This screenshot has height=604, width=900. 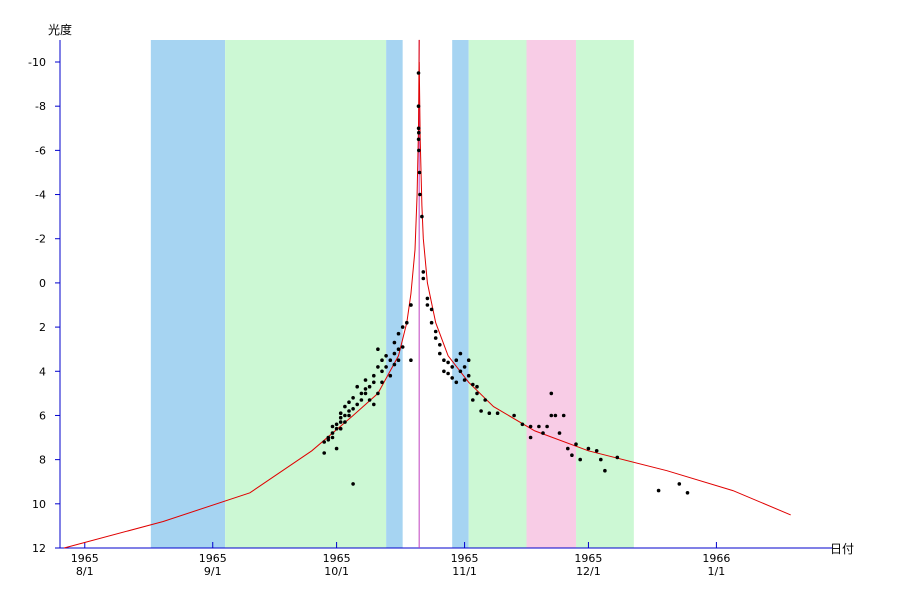 I want to click on y-tick-label: 10, so click(x=39, y=504).